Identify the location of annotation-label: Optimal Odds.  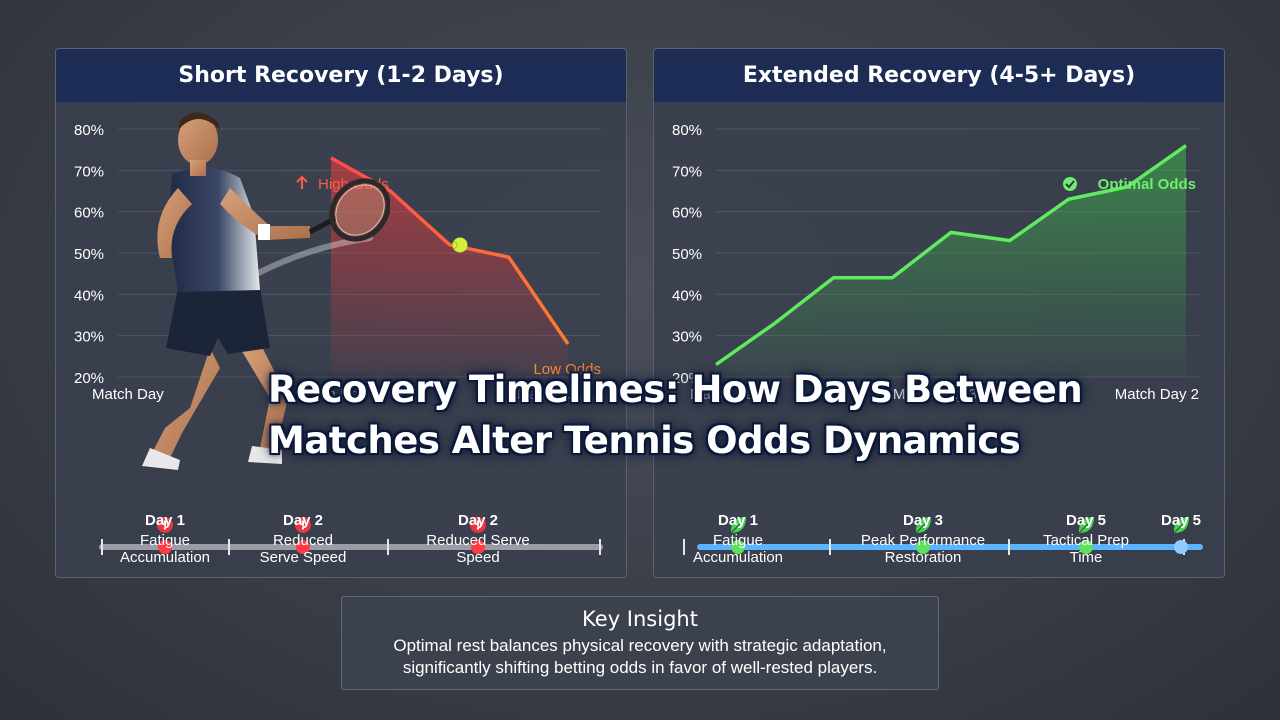
(1147, 184).